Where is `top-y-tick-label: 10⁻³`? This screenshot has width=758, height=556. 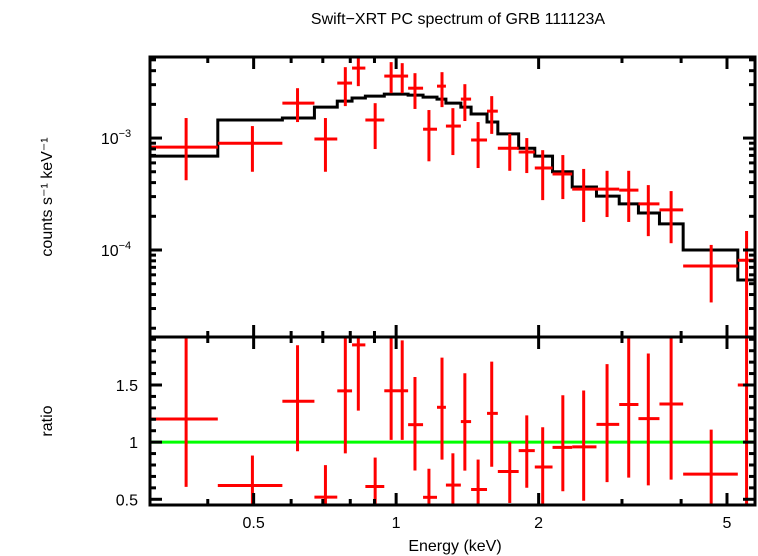 top-y-tick-label: 10⁻³ is located at coordinates (116, 138).